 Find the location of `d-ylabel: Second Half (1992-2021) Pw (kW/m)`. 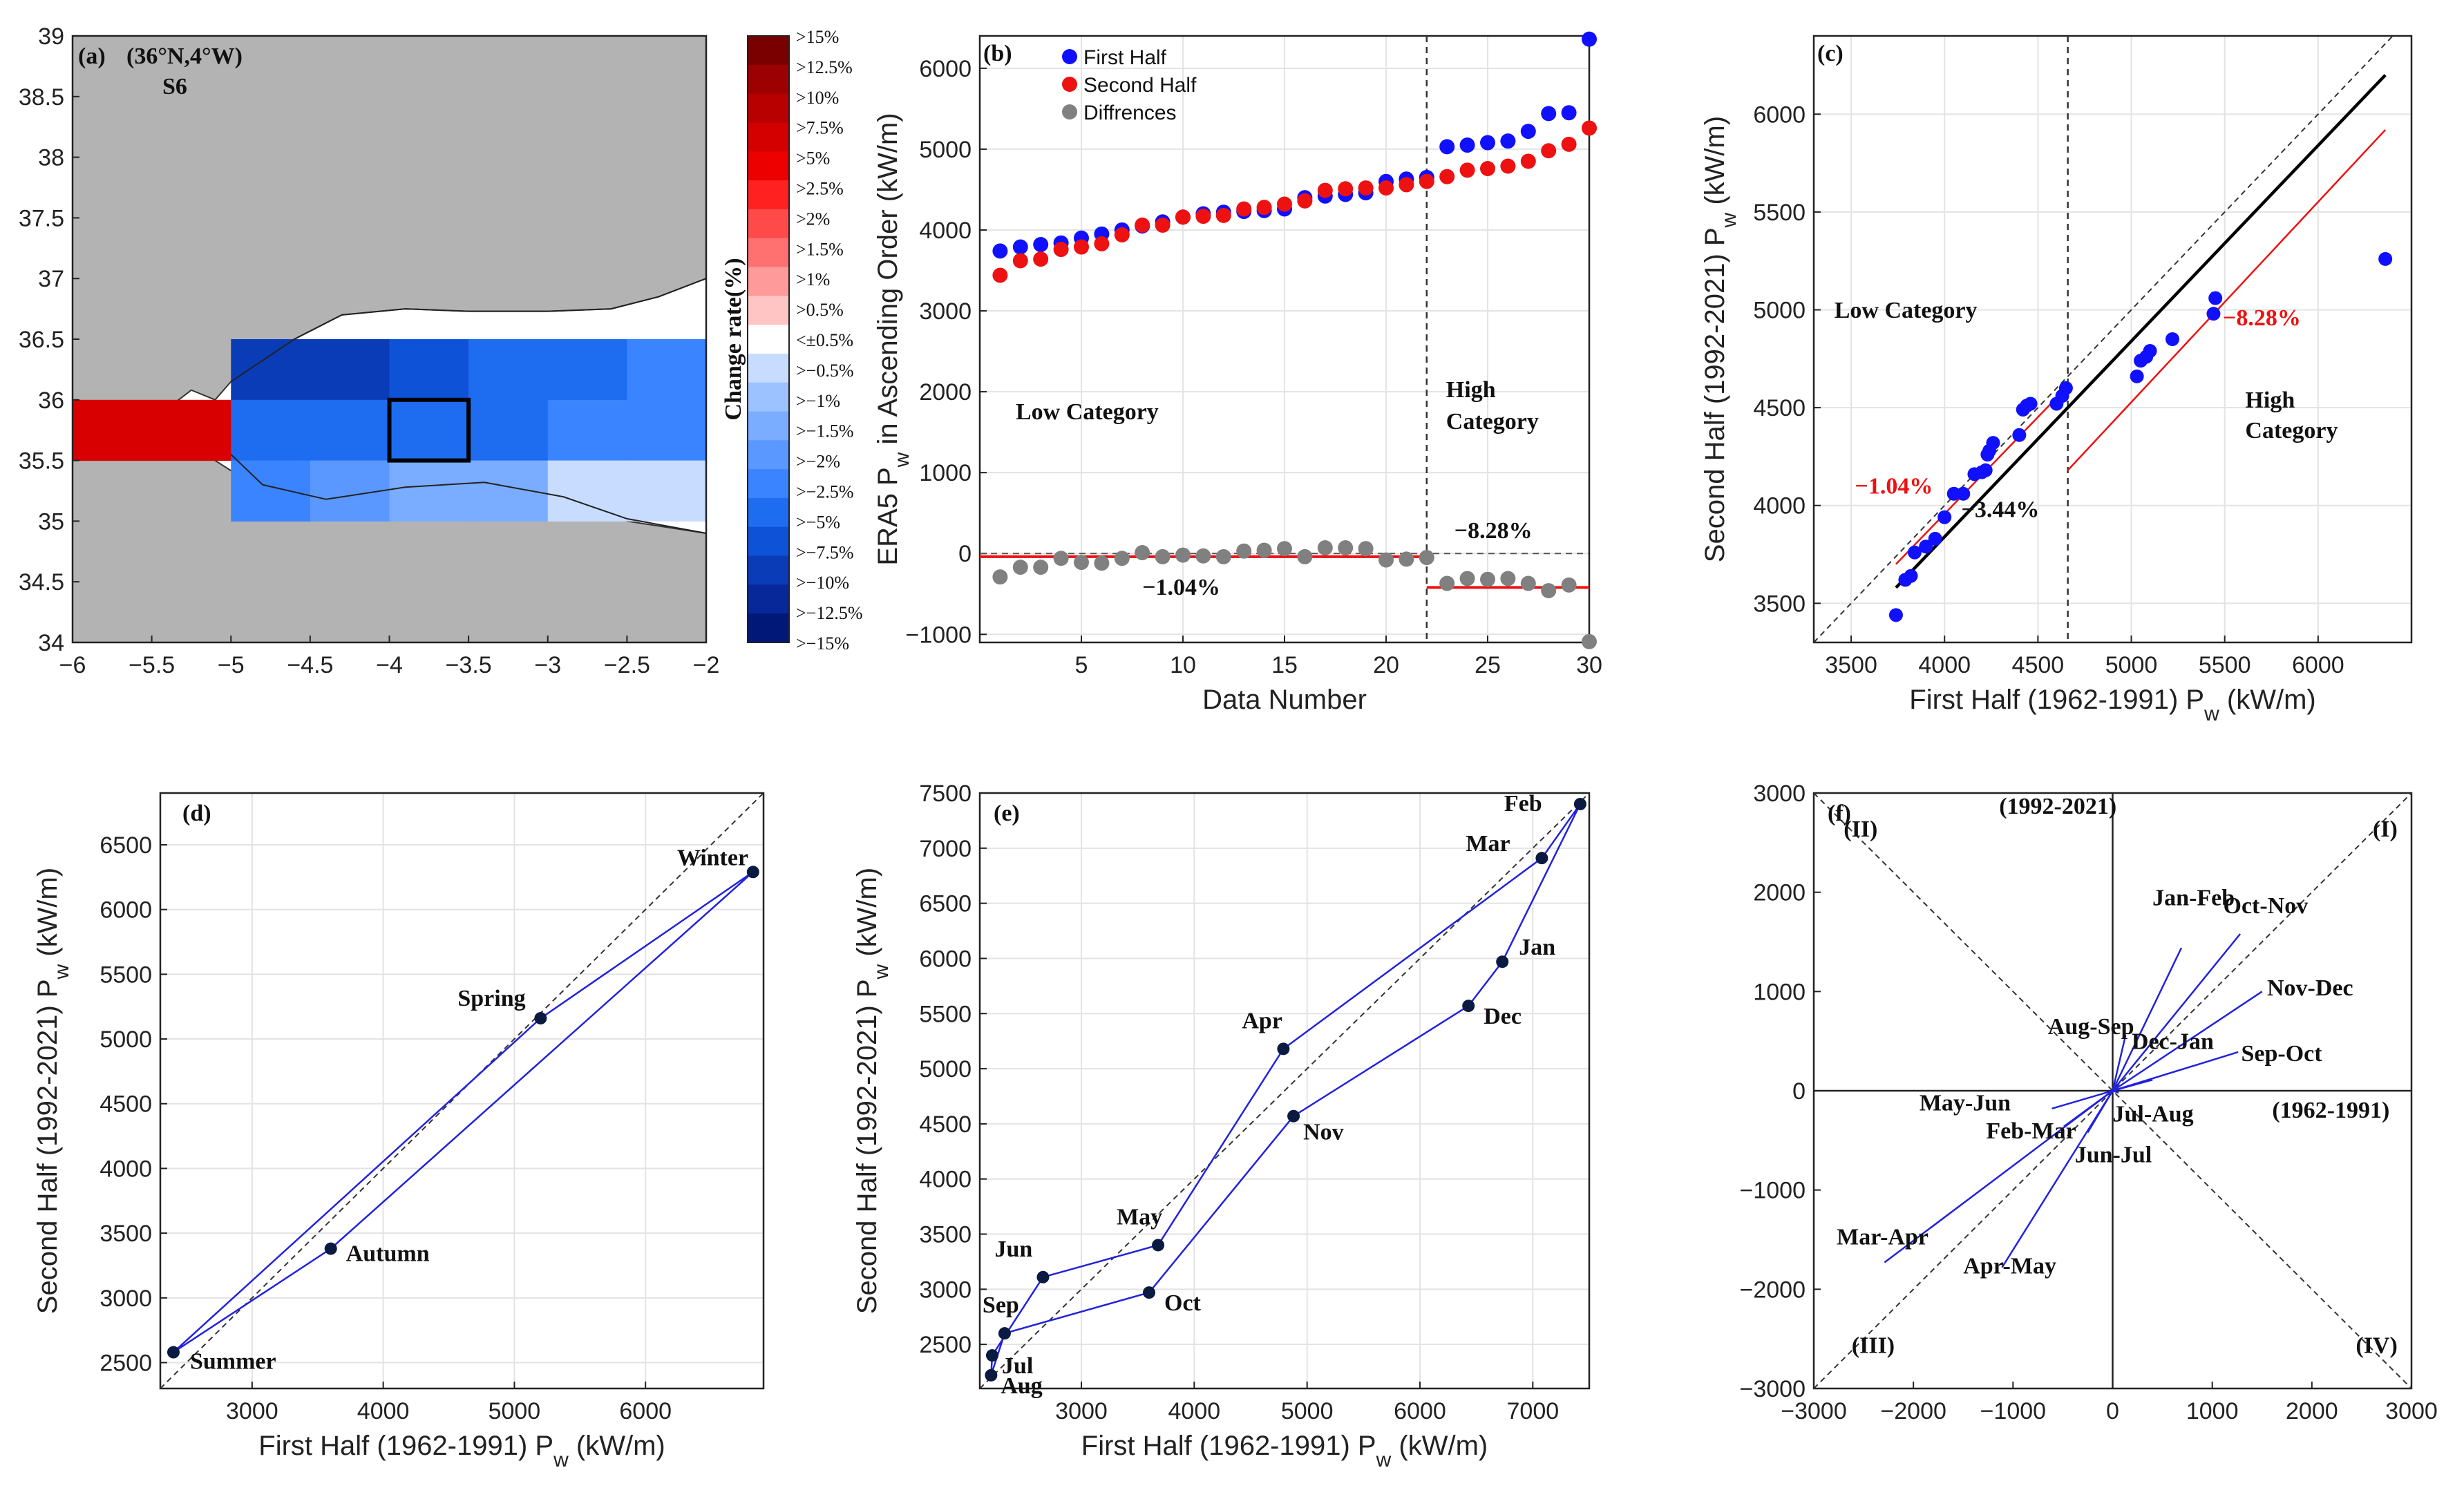

d-ylabel: Second Half (1992-2021) Pw (kW/m) is located at coordinates (52, 1091).